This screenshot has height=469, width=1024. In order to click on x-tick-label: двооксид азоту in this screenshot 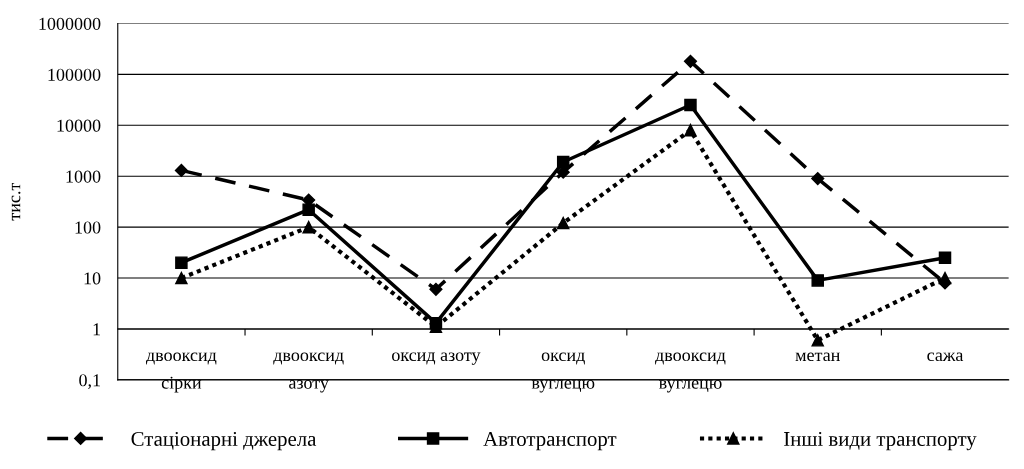, I will do `click(308, 372)`.